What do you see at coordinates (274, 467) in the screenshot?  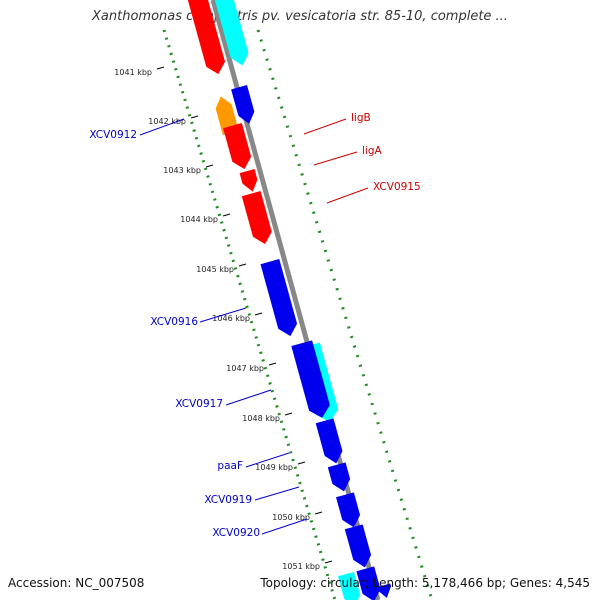 I see `tick-label: 1049 kbp` at bounding box center [274, 467].